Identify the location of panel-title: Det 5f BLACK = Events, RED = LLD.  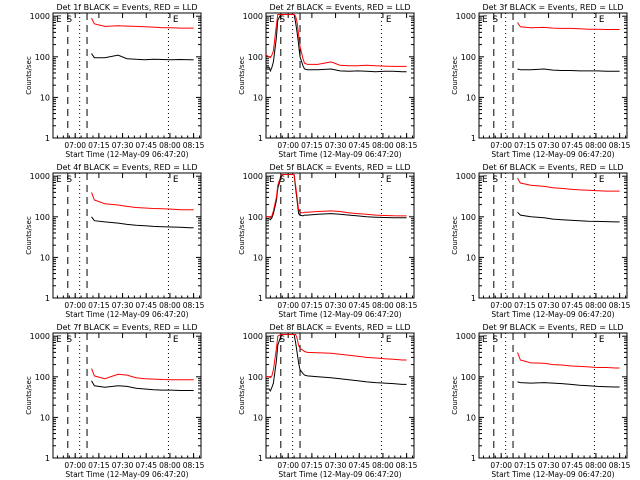
(339, 167).